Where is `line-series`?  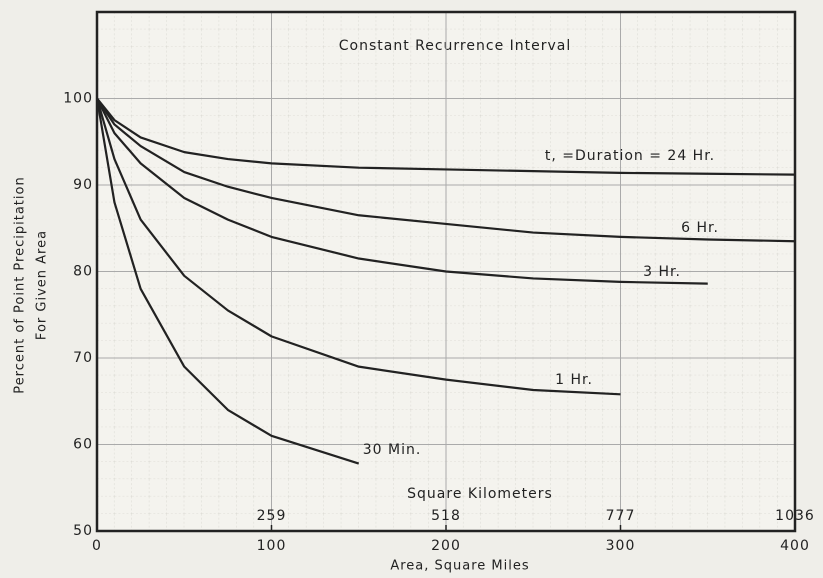 line-series is located at coordinates (446, 136).